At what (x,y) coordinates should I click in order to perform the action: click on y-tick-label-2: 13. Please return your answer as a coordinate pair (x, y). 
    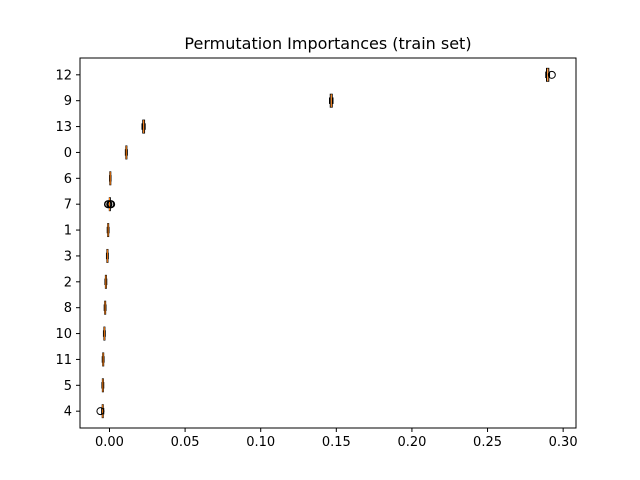
    Looking at the image, I should click on (63, 127).